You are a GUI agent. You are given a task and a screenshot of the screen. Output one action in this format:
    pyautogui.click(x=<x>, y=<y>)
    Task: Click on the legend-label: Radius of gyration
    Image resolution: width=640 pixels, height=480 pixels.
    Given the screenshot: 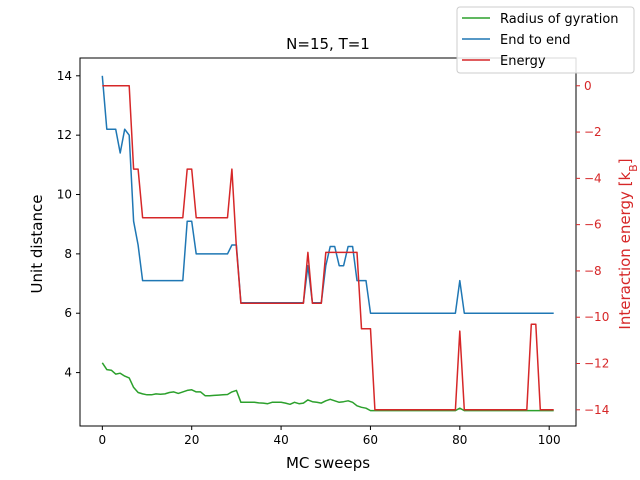 What is the action you would take?
    pyautogui.click(x=559, y=19)
    